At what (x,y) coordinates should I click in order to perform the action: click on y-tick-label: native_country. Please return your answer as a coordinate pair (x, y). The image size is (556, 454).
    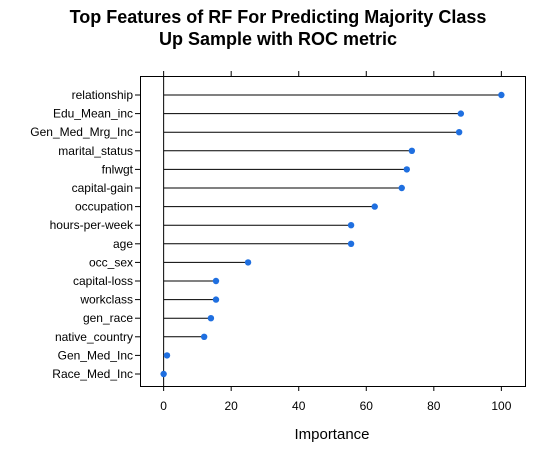
    Looking at the image, I should click on (94, 337).